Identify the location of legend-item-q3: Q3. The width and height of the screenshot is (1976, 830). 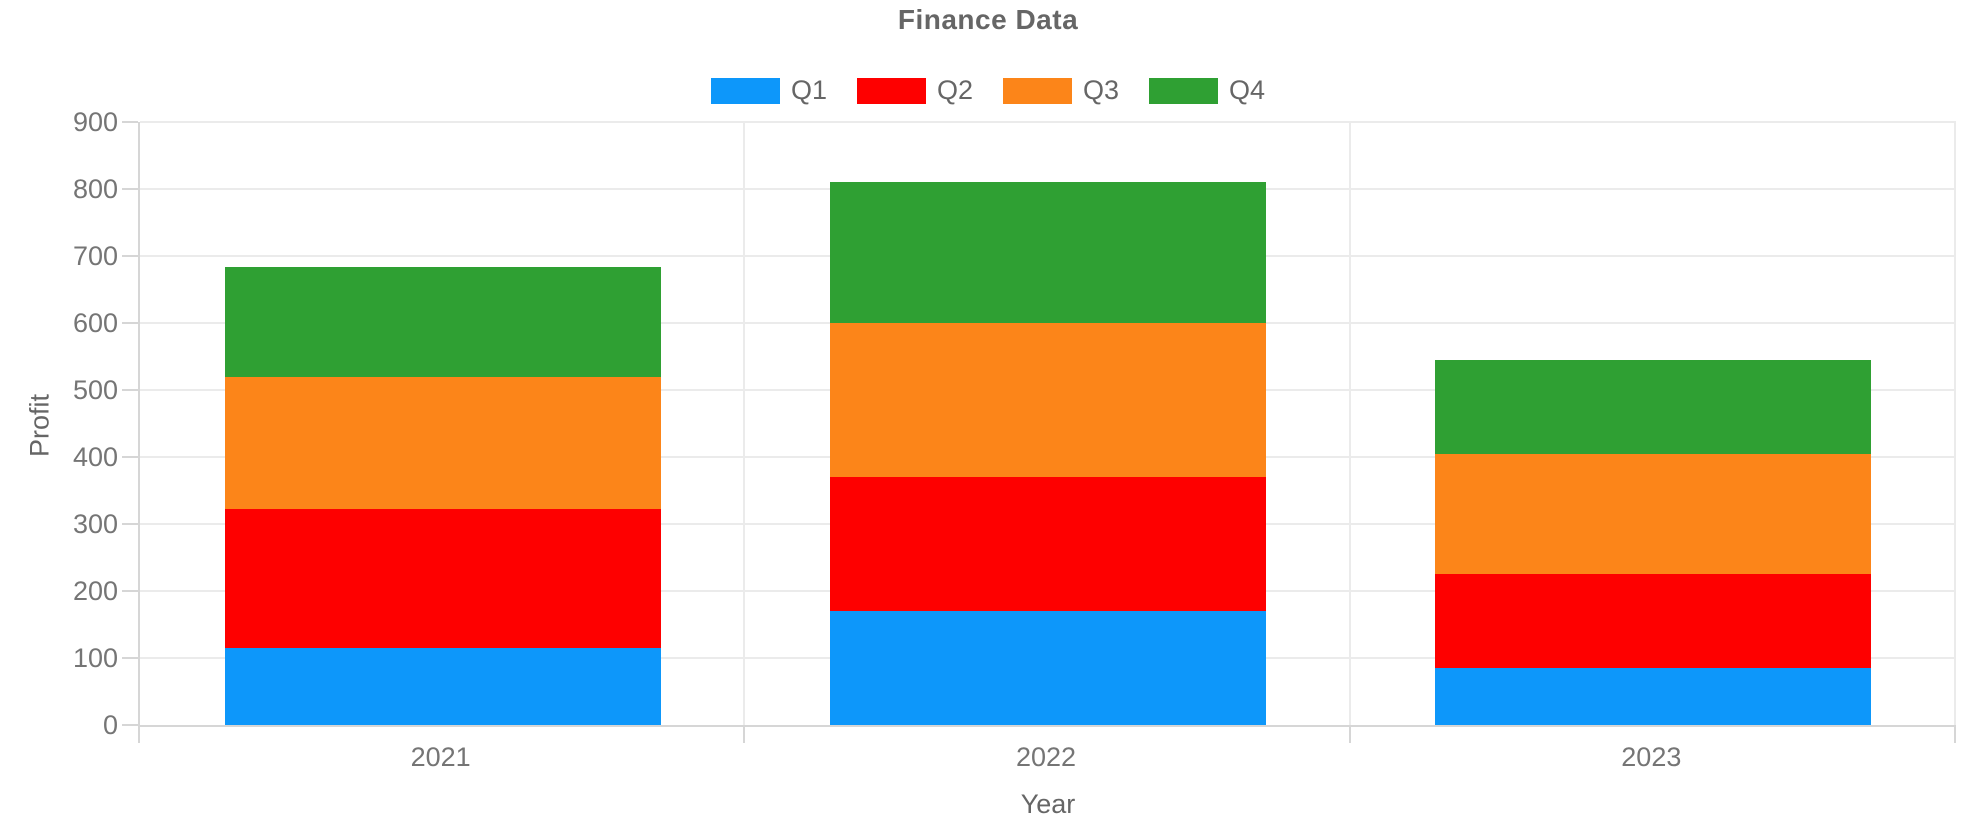
(1061, 90).